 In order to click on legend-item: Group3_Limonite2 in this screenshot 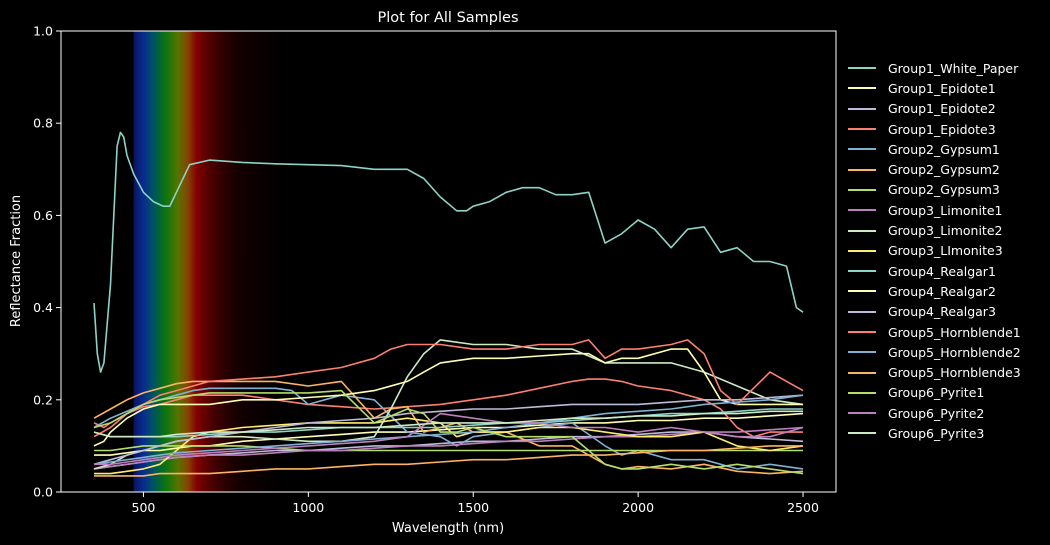, I will do `click(943, 230)`.